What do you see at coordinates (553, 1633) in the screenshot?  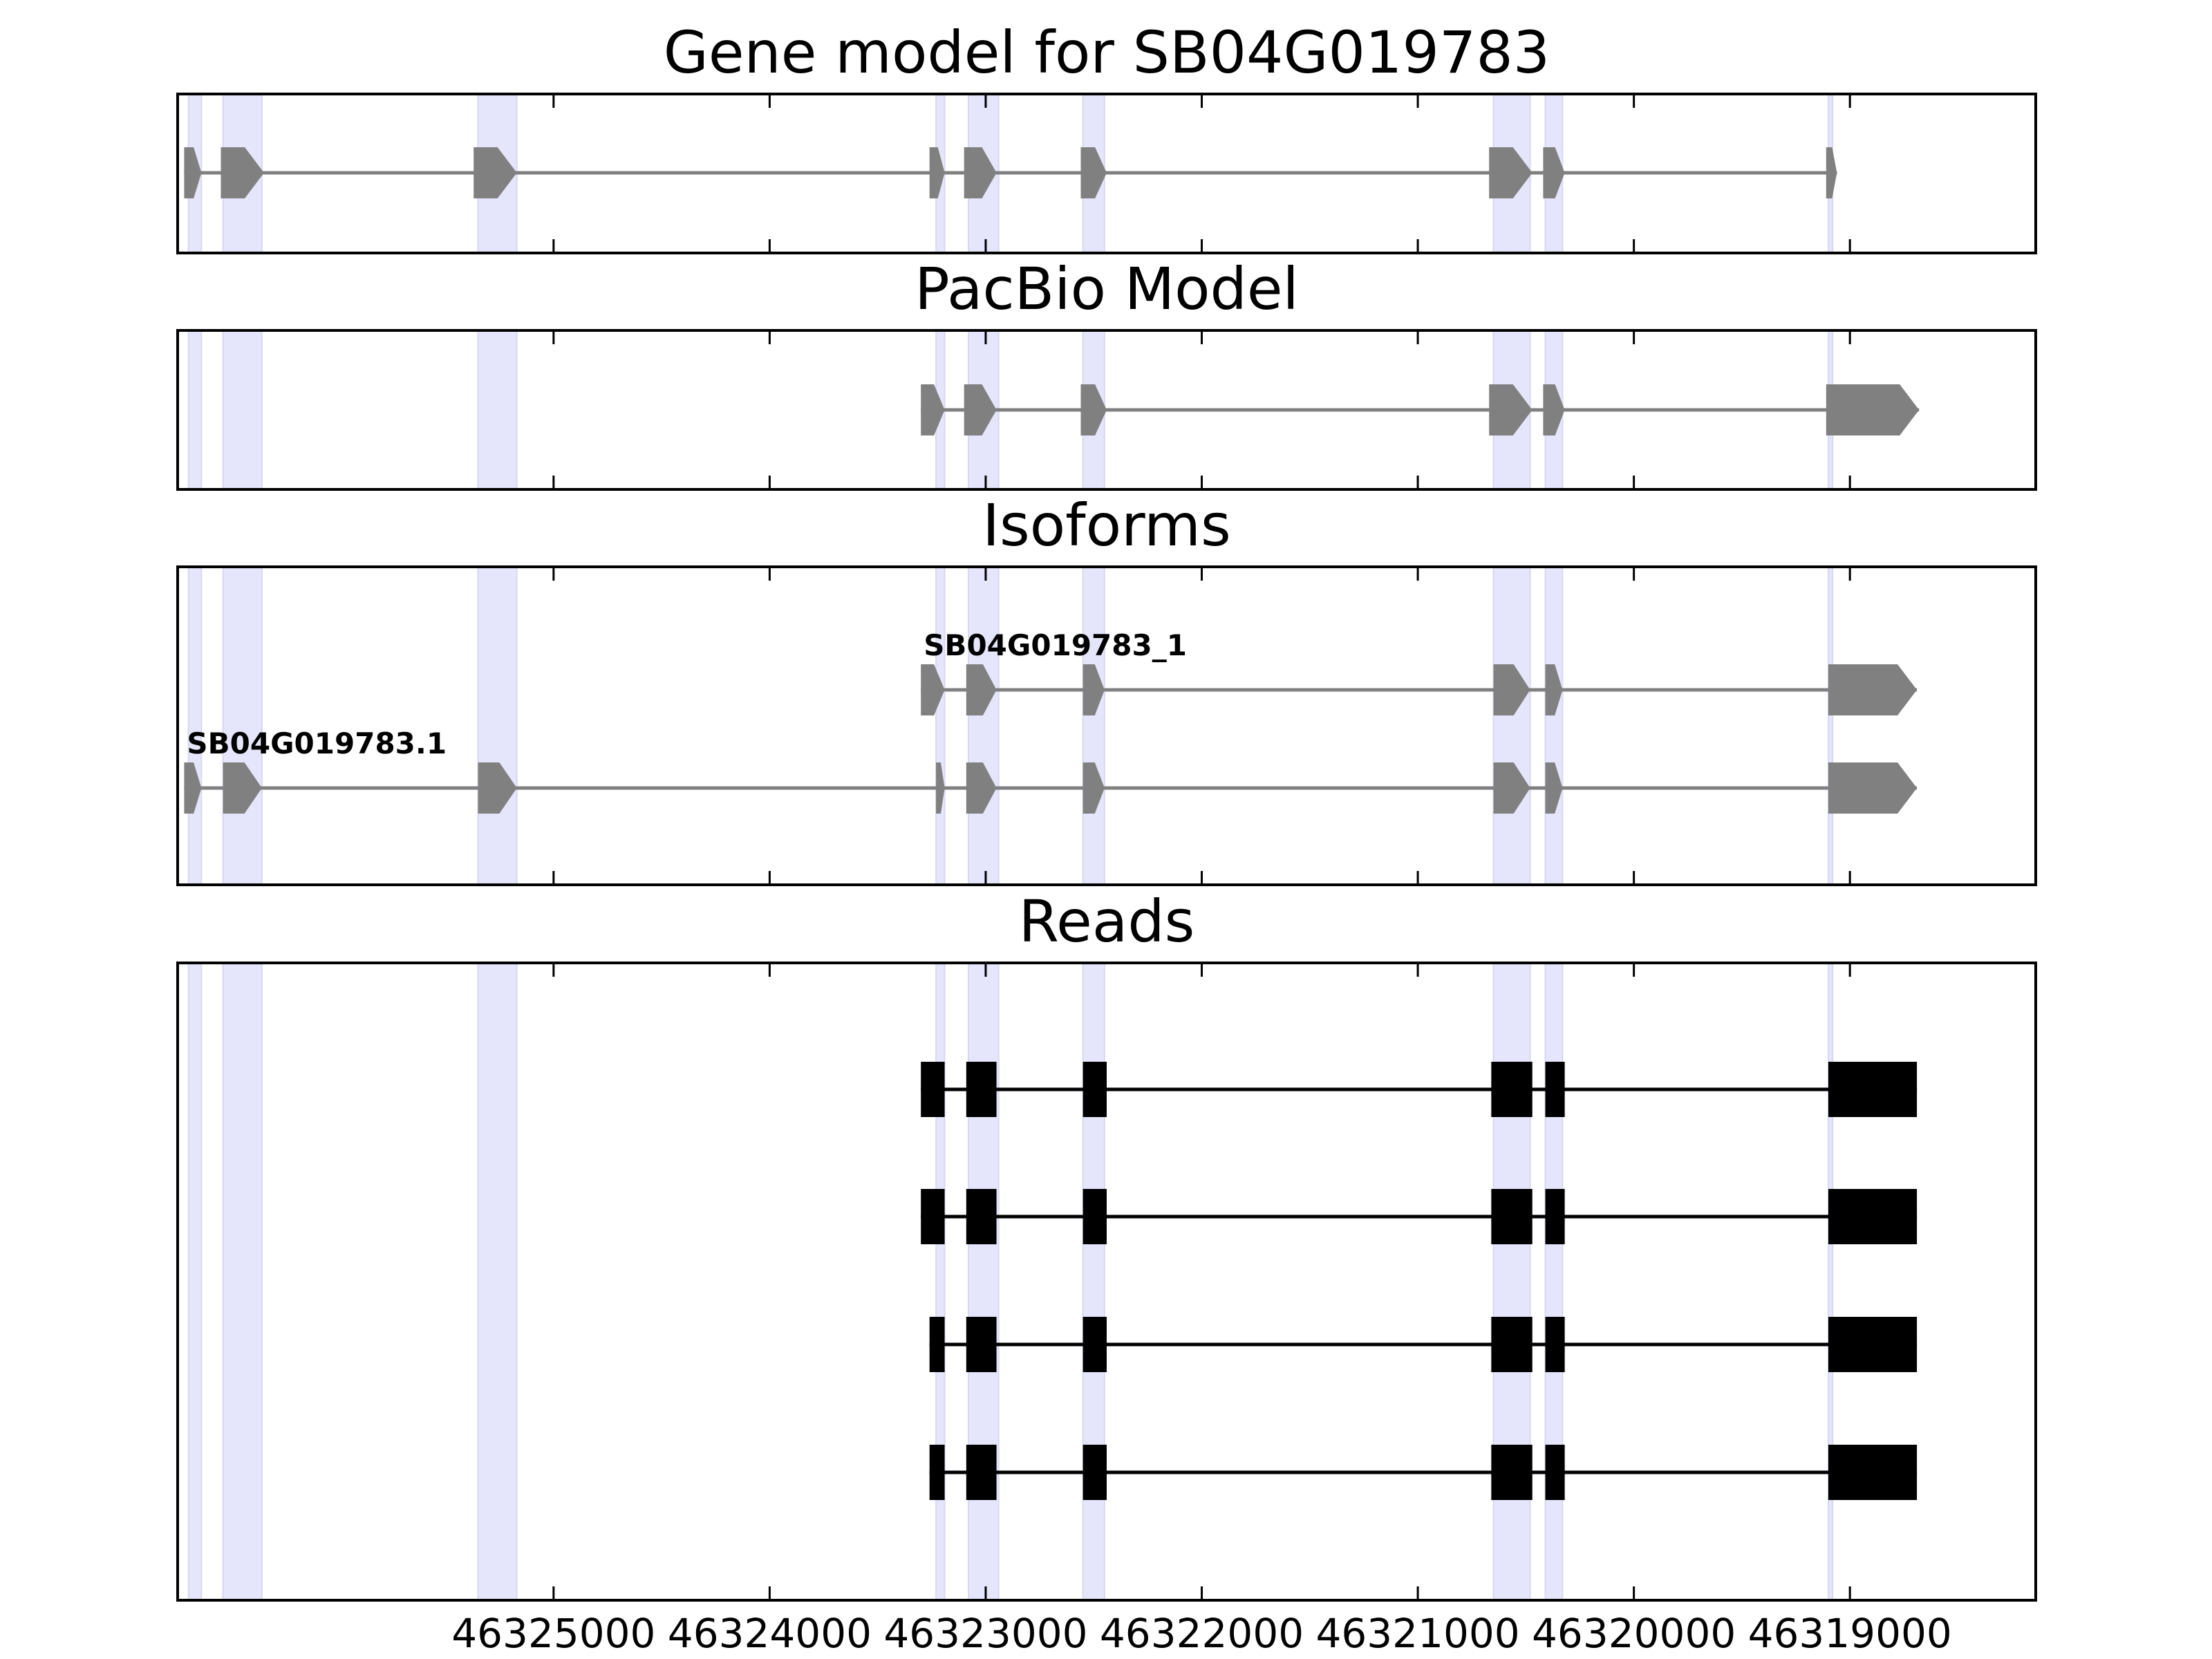 I see `x-tick-label: 46325000` at bounding box center [553, 1633].